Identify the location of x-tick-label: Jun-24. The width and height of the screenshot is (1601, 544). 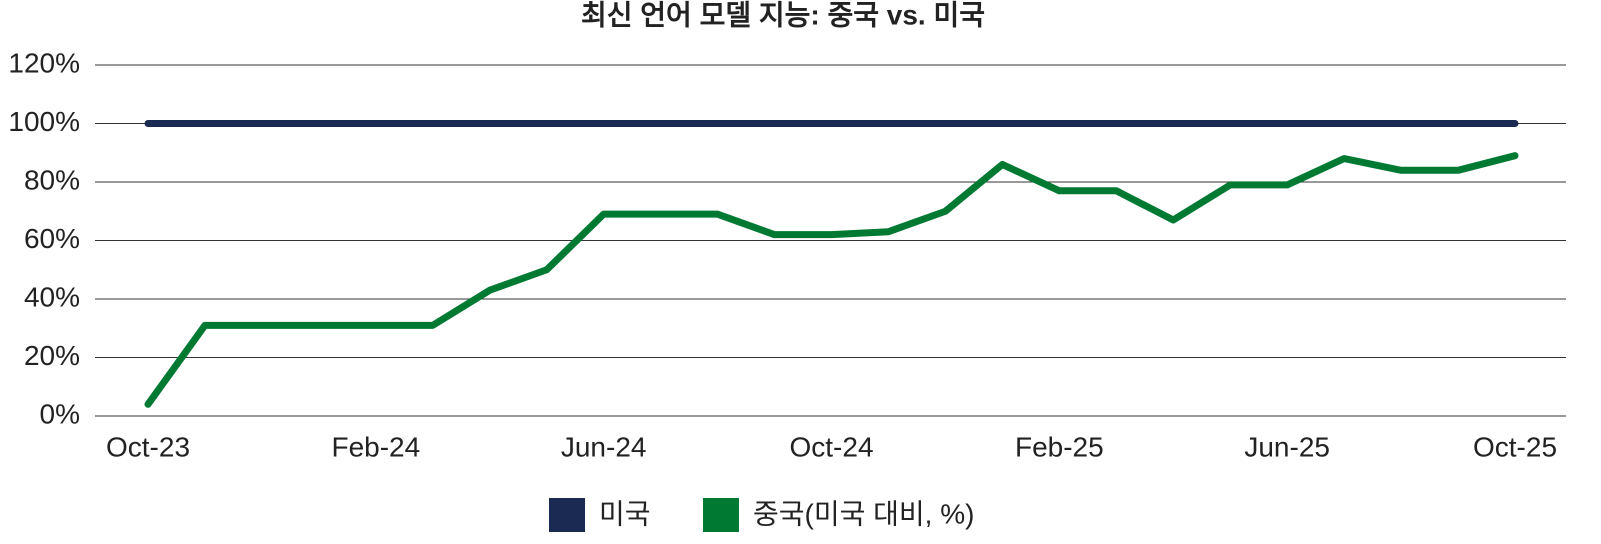
(604, 446).